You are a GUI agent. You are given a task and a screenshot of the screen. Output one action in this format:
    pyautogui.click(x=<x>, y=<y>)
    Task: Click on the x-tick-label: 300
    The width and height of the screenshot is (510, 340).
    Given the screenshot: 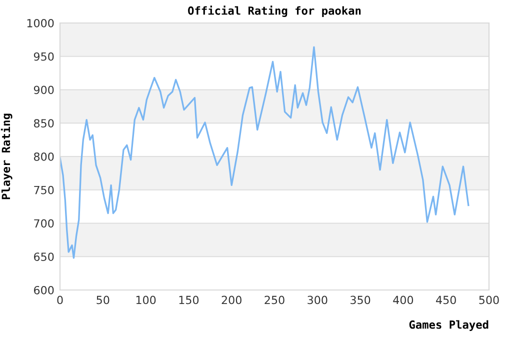 What is the action you would take?
    pyautogui.click(x=318, y=300)
    